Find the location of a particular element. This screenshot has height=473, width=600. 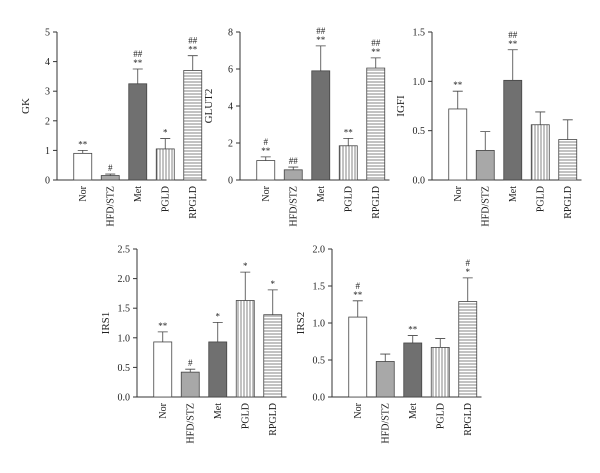

y-tick-label: 2 is located at coordinates (230, 144).